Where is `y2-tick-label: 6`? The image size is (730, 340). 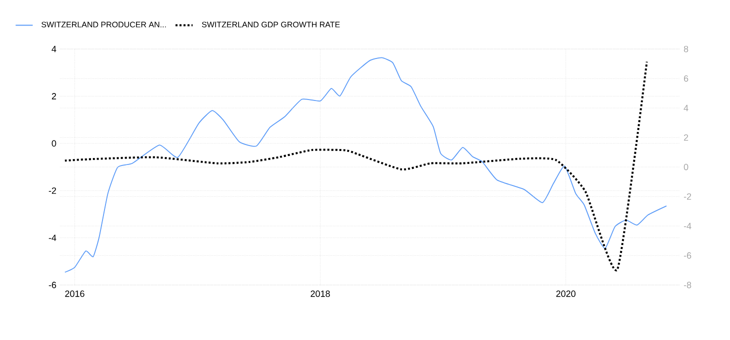 y2-tick-label: 6 is located at coordinates (686, 78).